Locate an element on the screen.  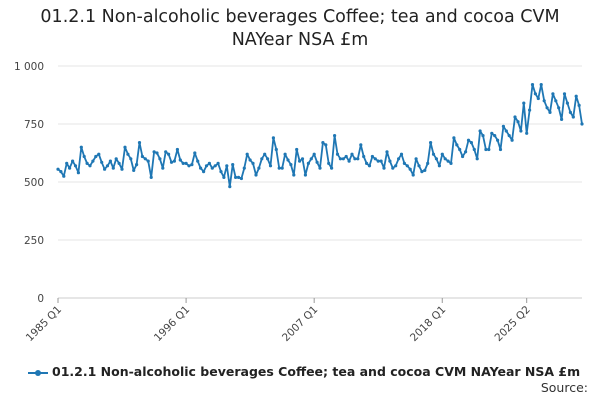
y-axis-ticks: 0 250 500 750 1 000 is located at coordinates (29, 183).